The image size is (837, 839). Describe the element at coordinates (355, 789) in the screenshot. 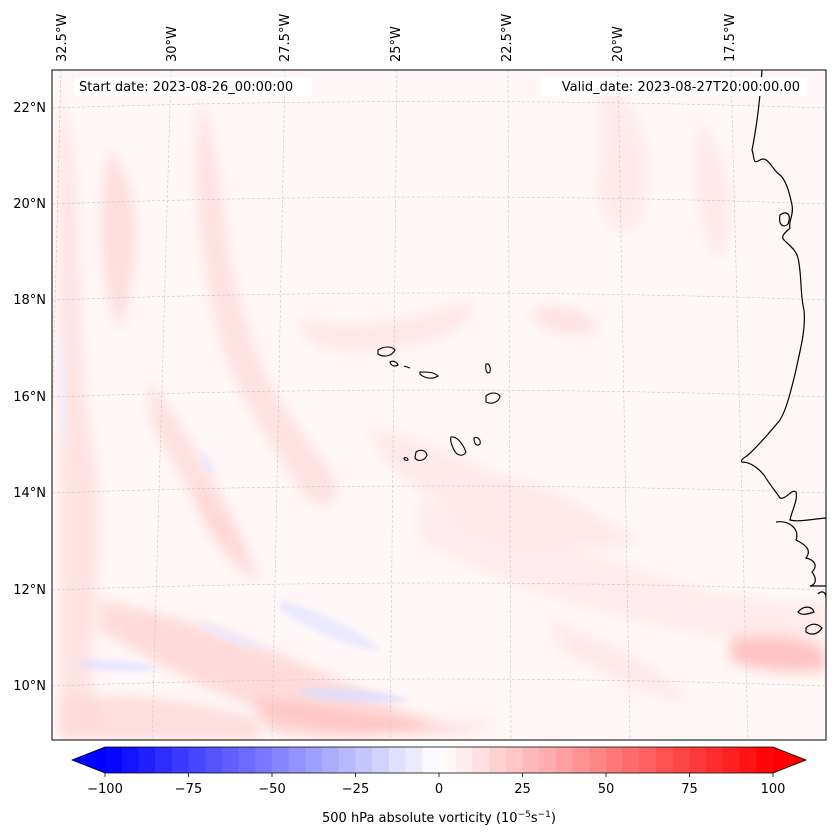

I see `colorbar-tick-label: −25` at that location.